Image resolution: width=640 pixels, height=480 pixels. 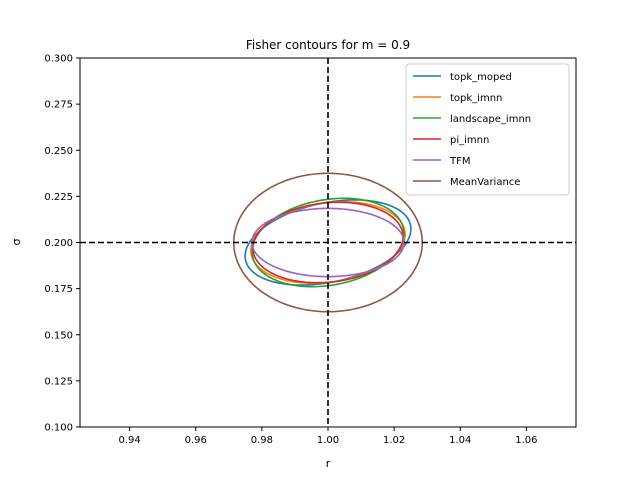 What do you see at coordinates (58, 151) in the screenshot?
I see `y-tick-label: 0.250` at bounding box center [58, 151].